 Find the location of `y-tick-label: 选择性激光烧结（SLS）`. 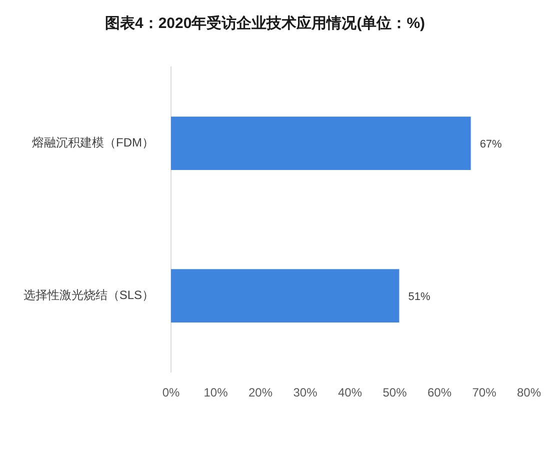

y-tick-label: 选择性激光烧结（SLS） is located at coordinates (88, 295).